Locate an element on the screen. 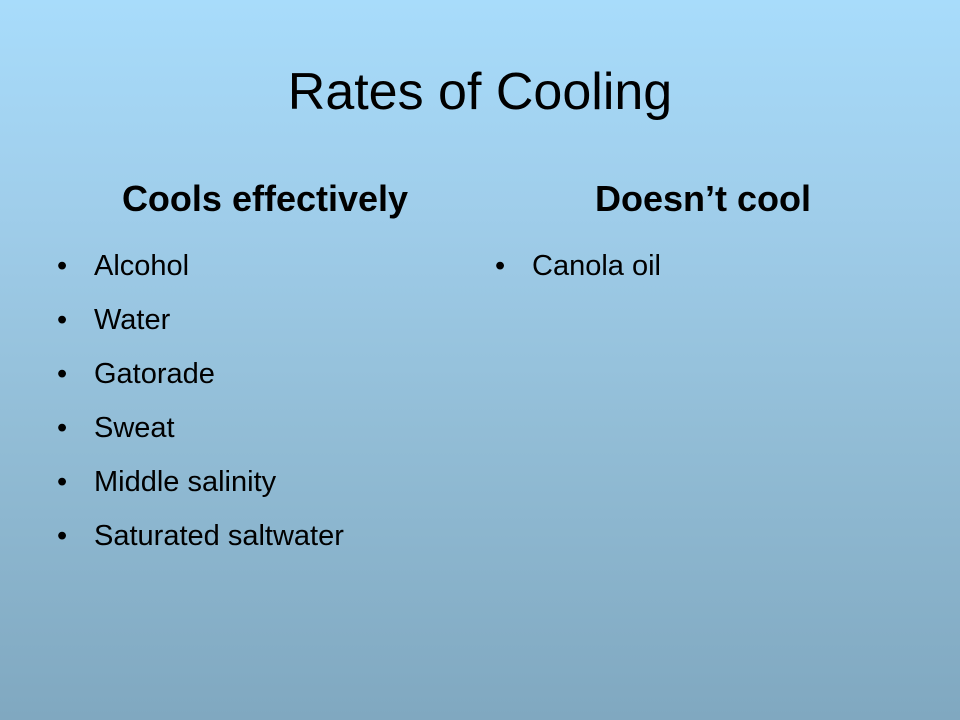 This screenshot has width=960, height=720. doesnt-cool-list: Canola oil is located at coordinates (703, 266).